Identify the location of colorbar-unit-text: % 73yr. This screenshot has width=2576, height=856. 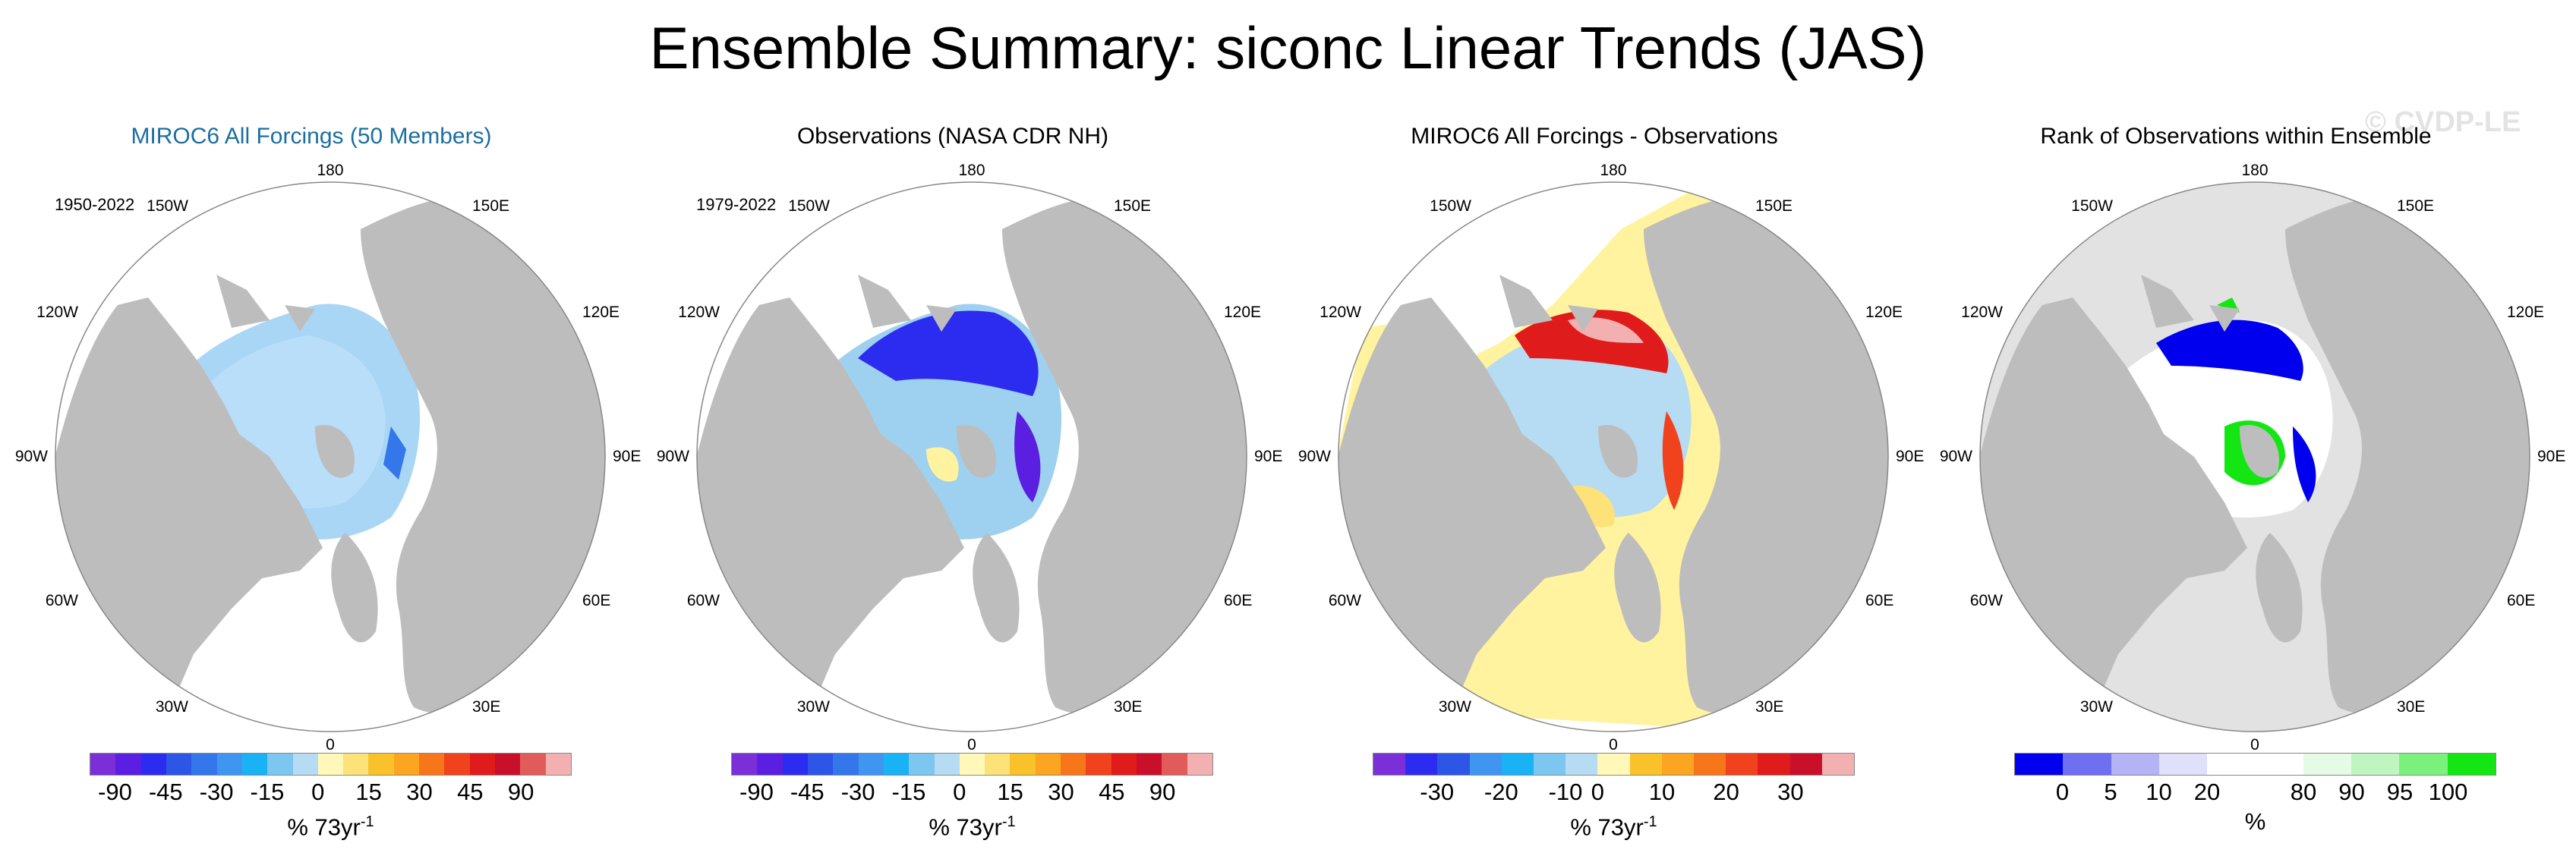
(324, 827).